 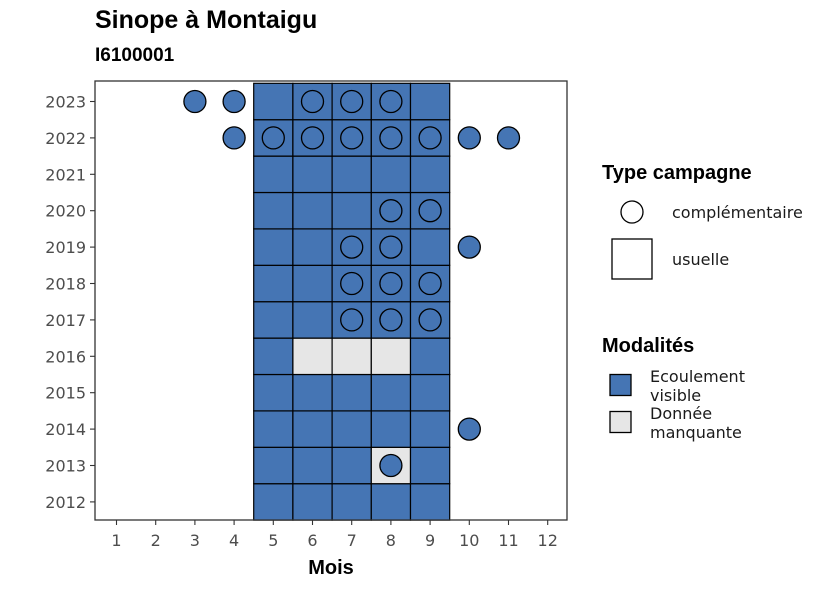 I want to click on x-tick-label: 2, so click(x=156, y=540).